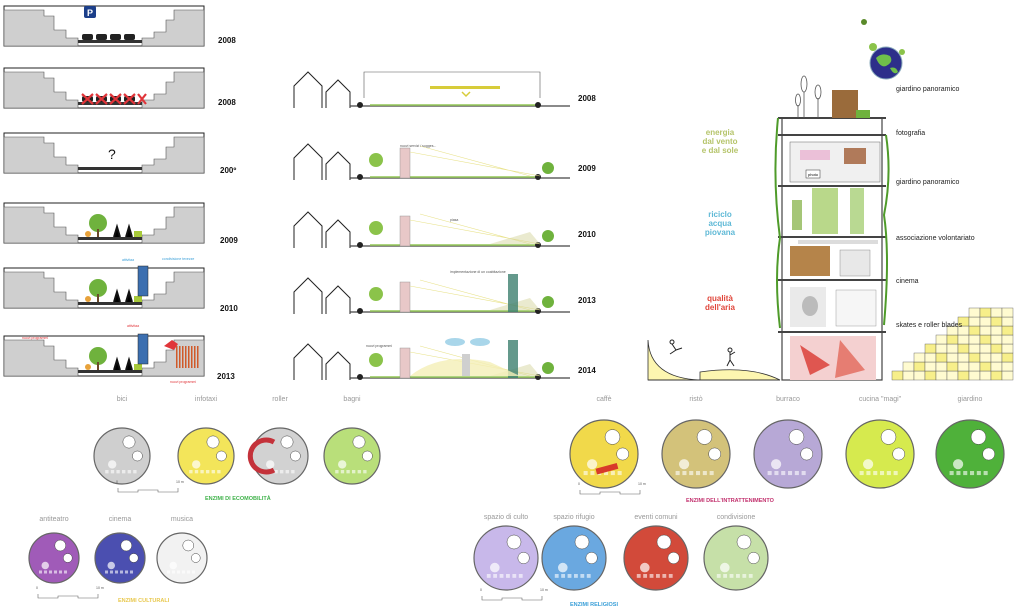  I want to click on enzyme-category-cultural: ENZIMI CULTURALI, so click(144, 601).